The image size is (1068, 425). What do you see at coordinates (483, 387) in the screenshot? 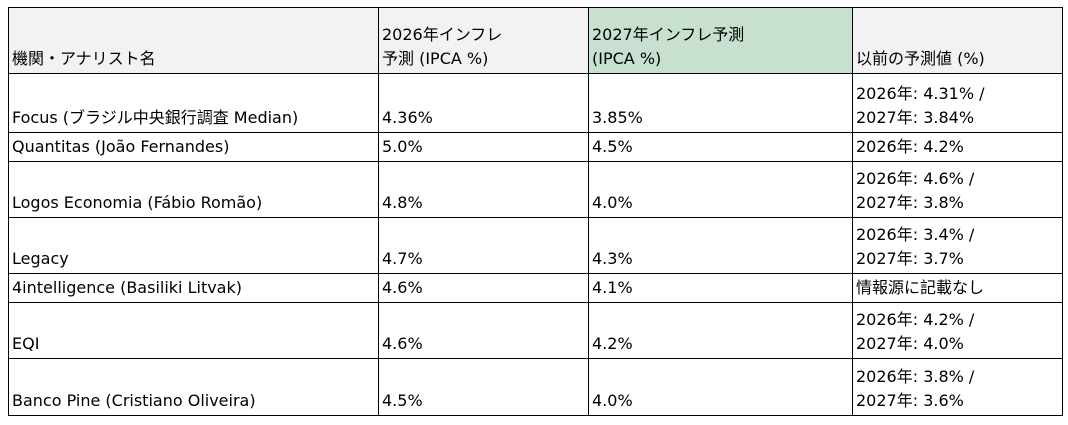
I see `cell-2026-forecast: 4.5%` at bounding box center [483, 387].